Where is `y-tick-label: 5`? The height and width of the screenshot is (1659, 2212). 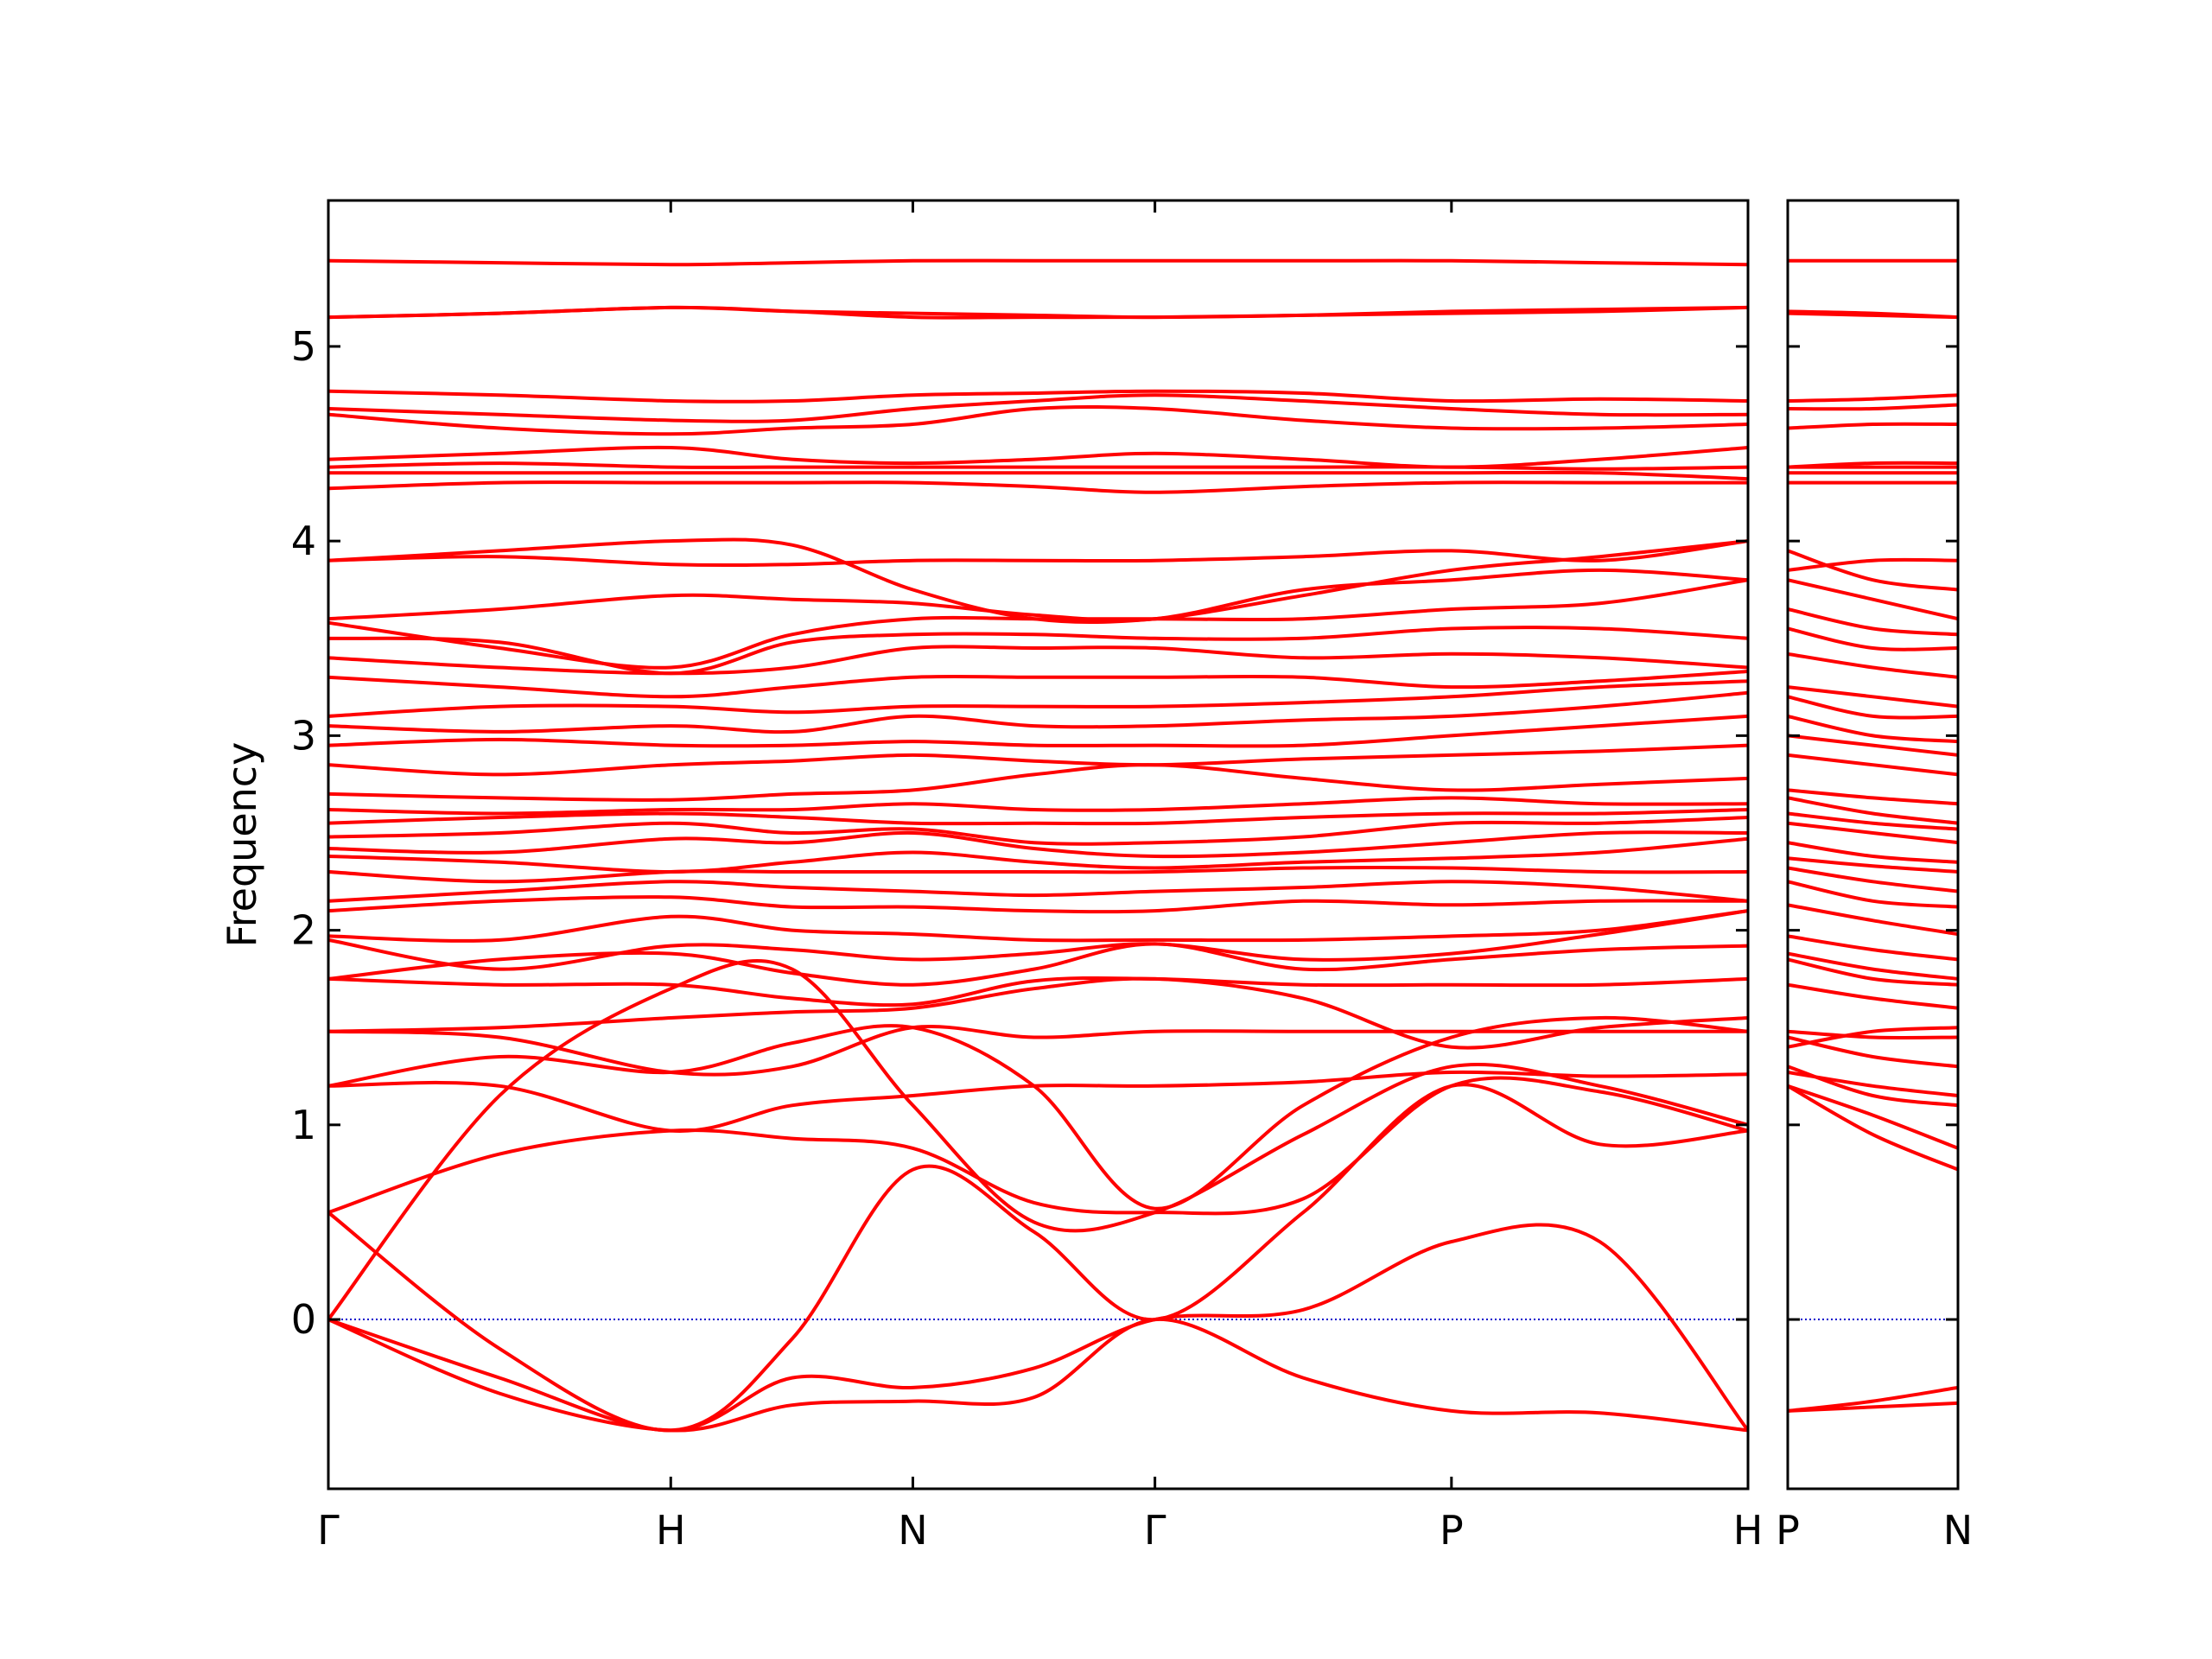 y-tick-label: 5 is located at coordinates (303, 346).